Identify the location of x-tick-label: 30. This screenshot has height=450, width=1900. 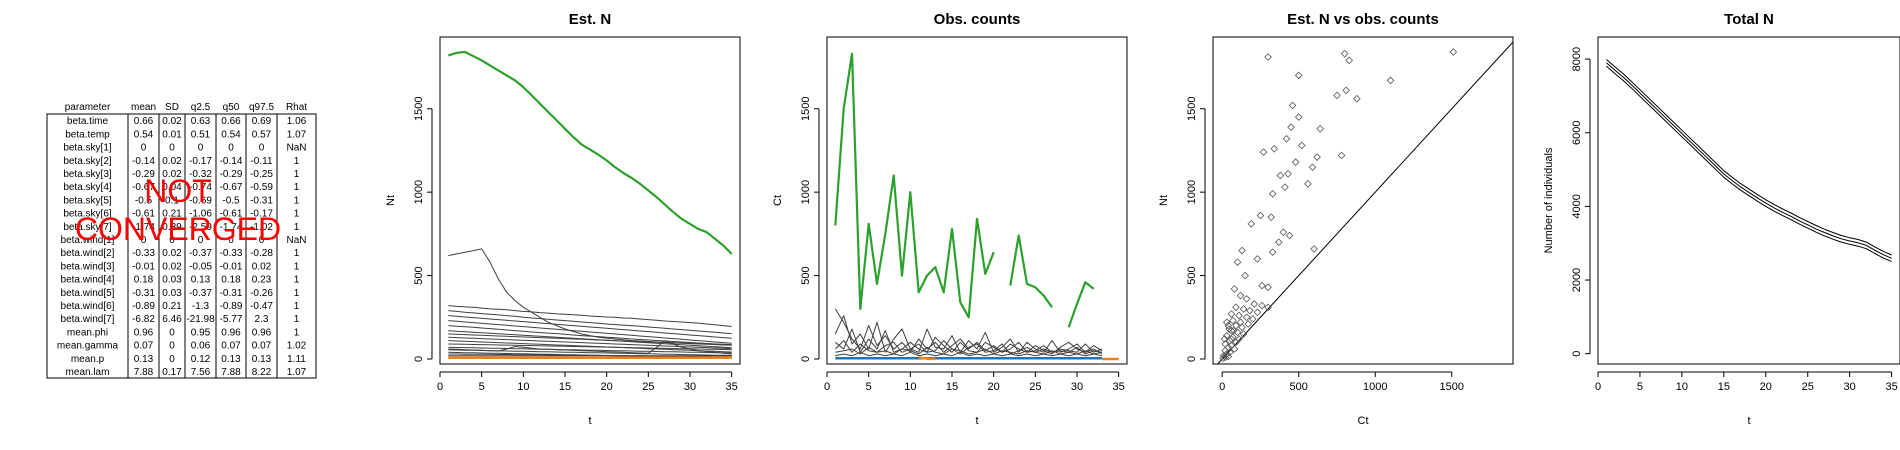
(690, 387).